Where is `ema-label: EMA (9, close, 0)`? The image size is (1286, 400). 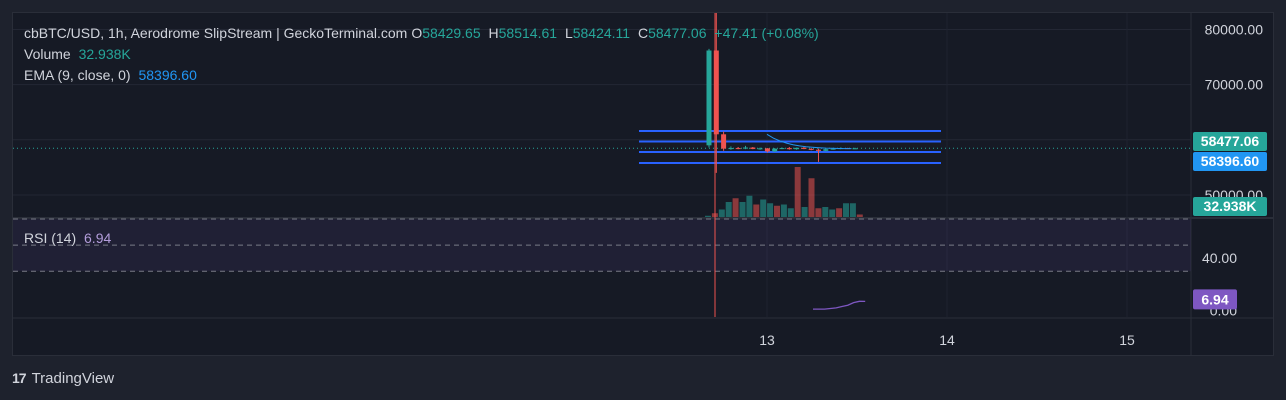
ema-label: EMA (9, close, 0) is located at coordinates (77, 75).